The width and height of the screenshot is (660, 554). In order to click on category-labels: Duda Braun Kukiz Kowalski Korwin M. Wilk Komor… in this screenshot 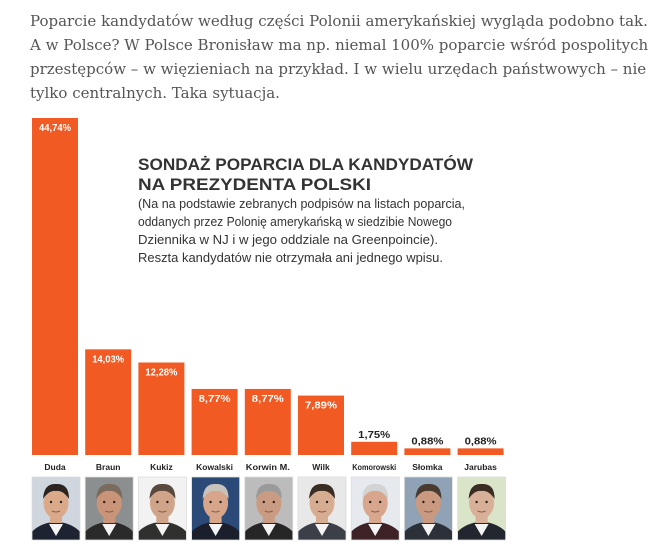, I will do `click(270, 467)`.